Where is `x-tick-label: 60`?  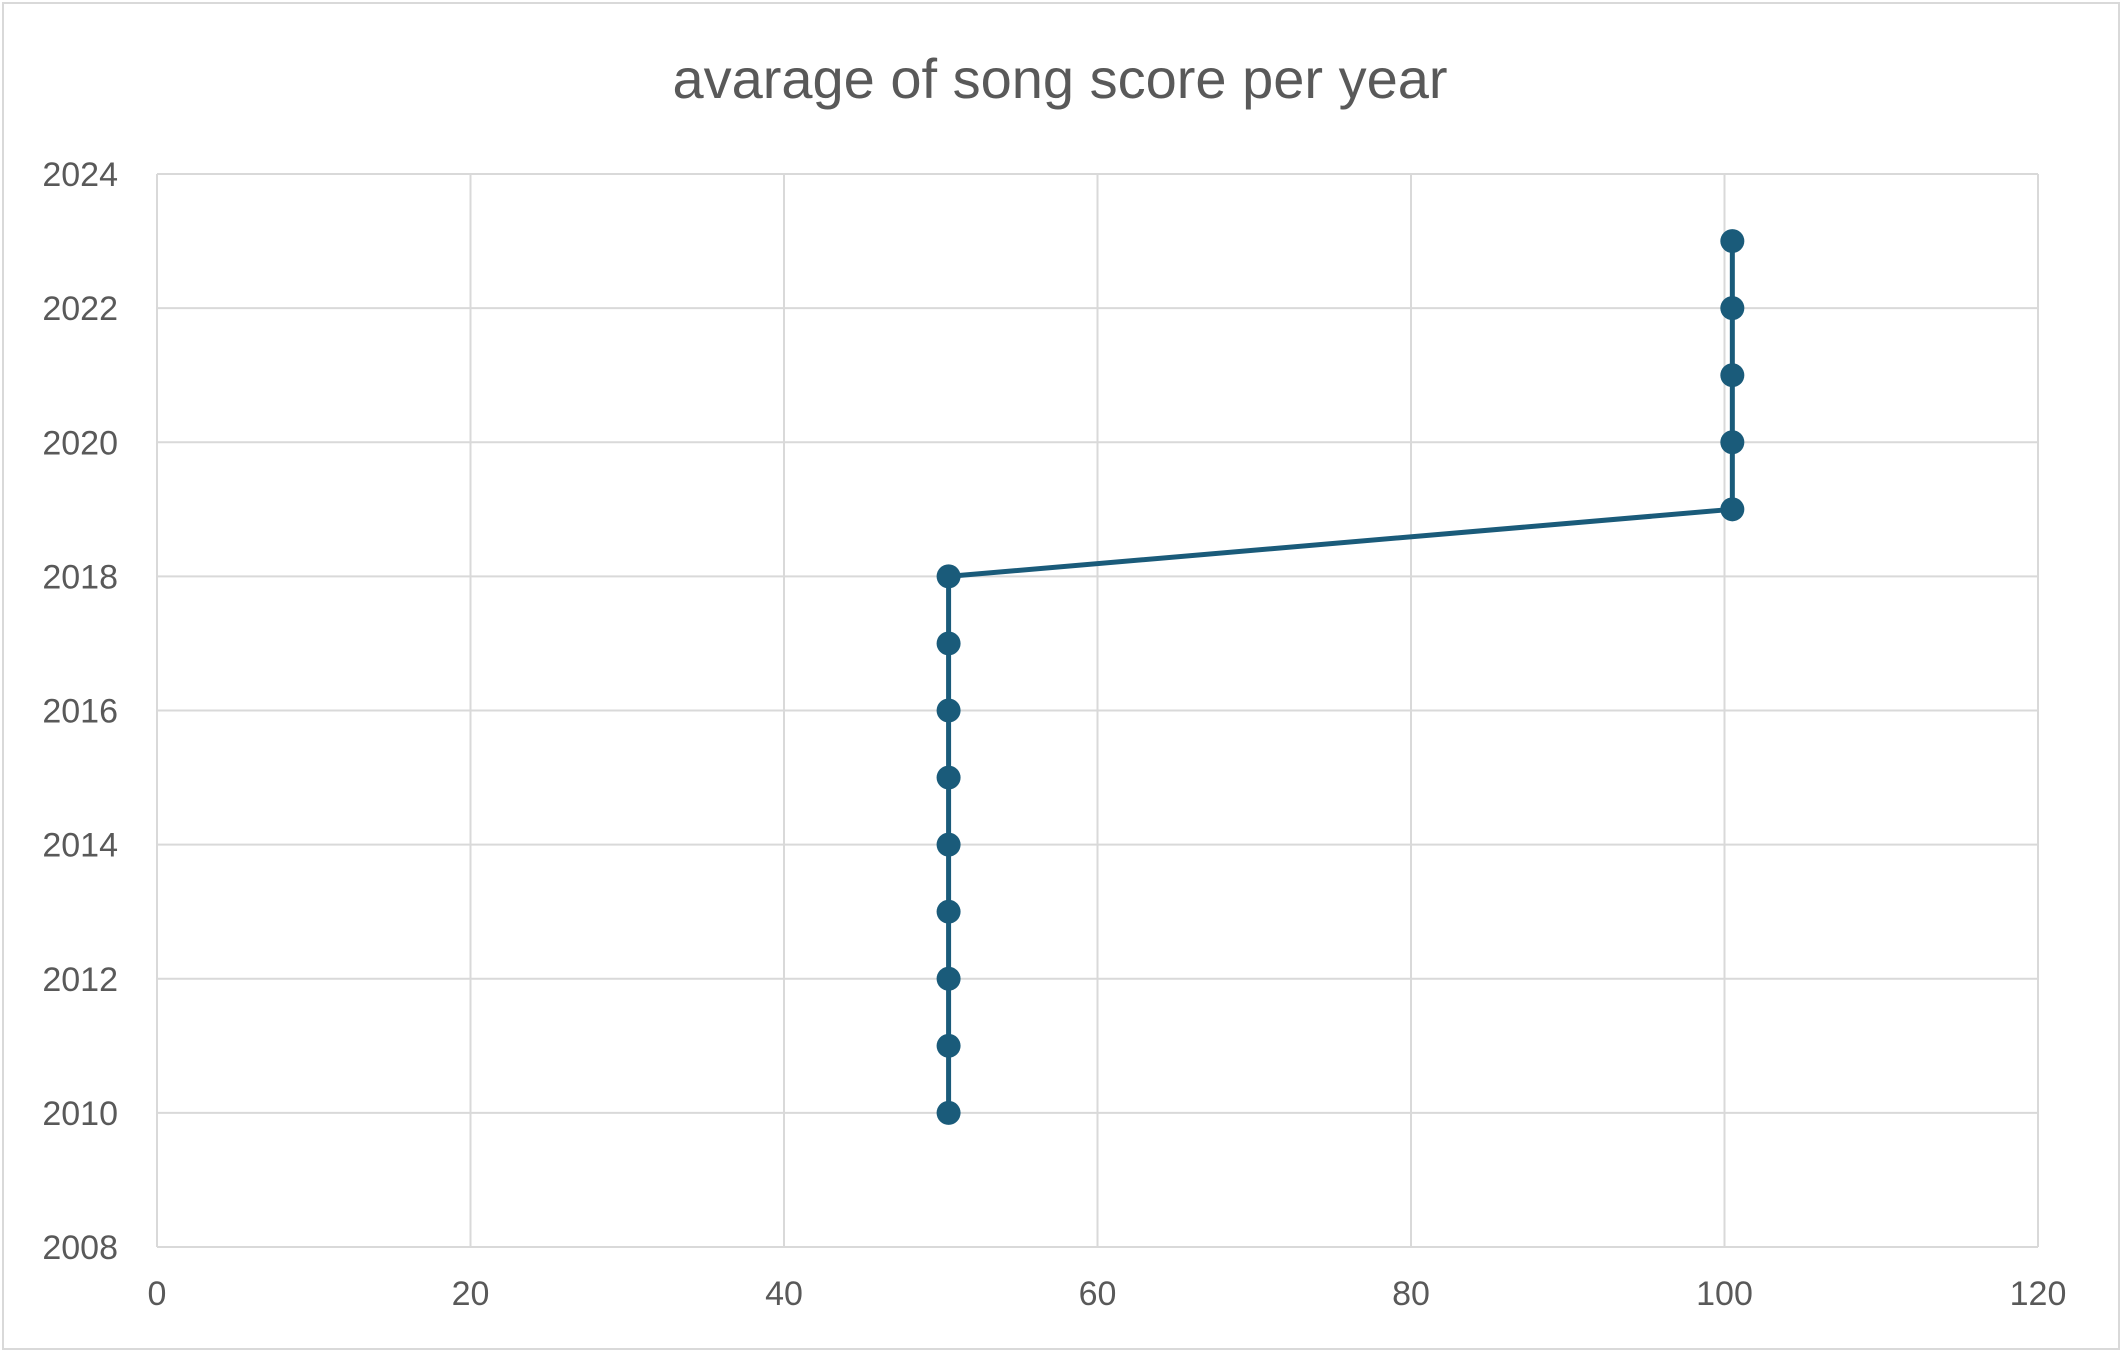 x-tick-label: 60 is located at coordinates (1098, 1294).